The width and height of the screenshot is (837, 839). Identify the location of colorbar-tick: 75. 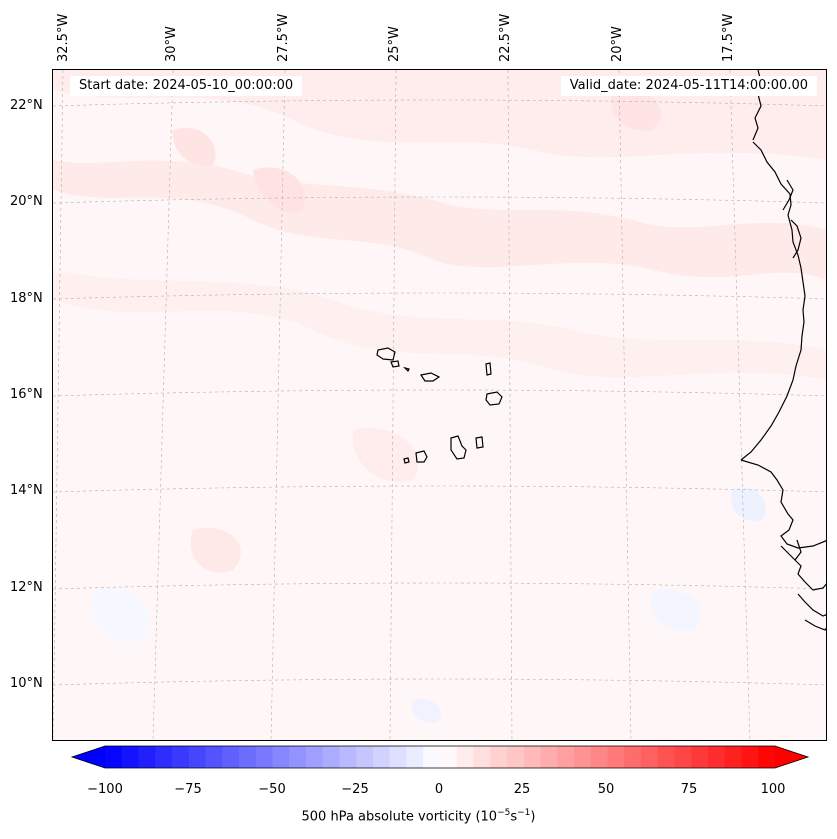
(689, 789).